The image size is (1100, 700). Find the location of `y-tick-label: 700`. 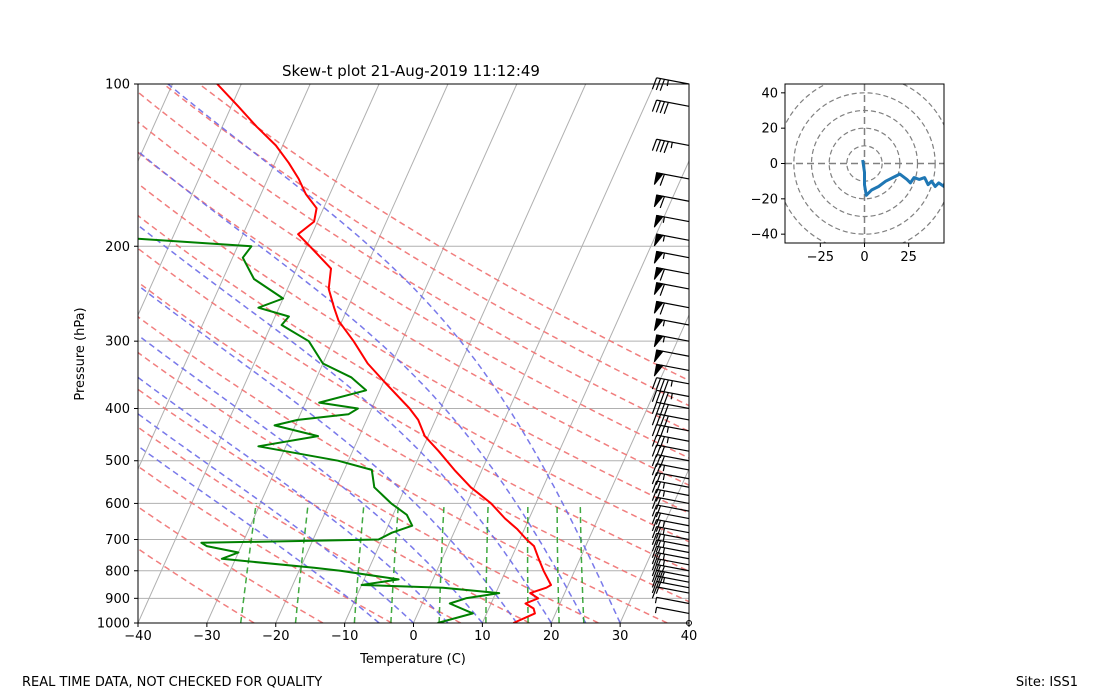

y-tick-label: 700 is located at coordinates (117, 540).